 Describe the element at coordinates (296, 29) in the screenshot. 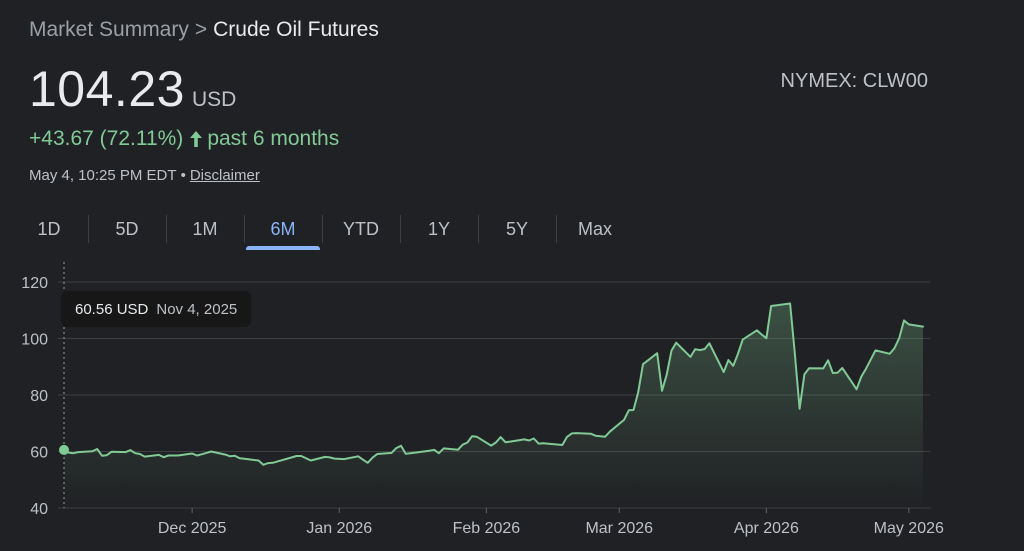

I see `breadcrumb-current: Crude Oil Futures` at that location.